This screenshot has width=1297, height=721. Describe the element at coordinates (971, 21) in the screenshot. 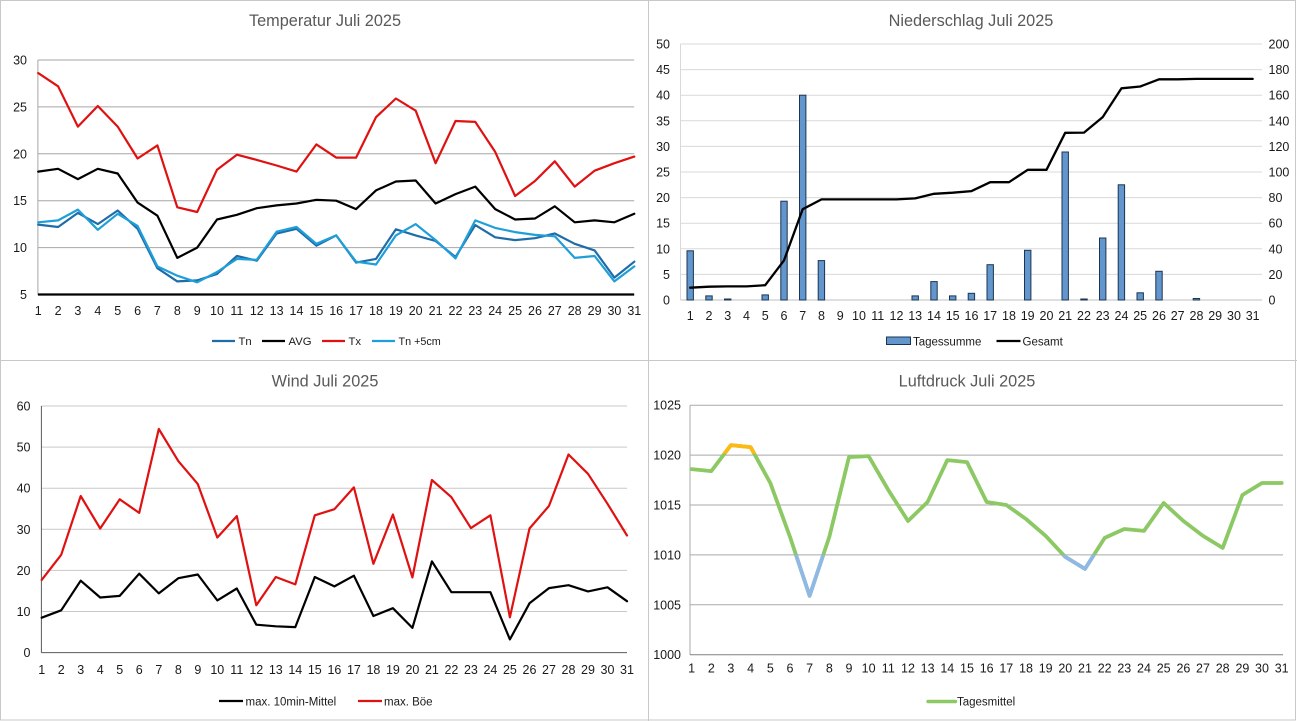

I see `svg-text: Niederschlag Juli 2025` at that location.